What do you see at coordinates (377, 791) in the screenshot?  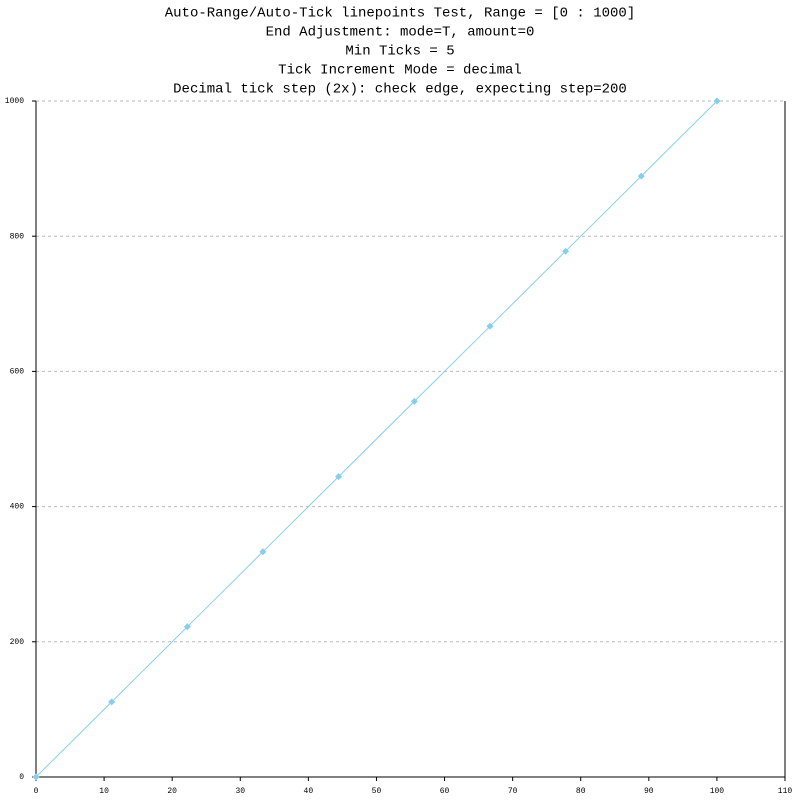 I see `x-tick-label: 50` at bounding box center [377, 791].